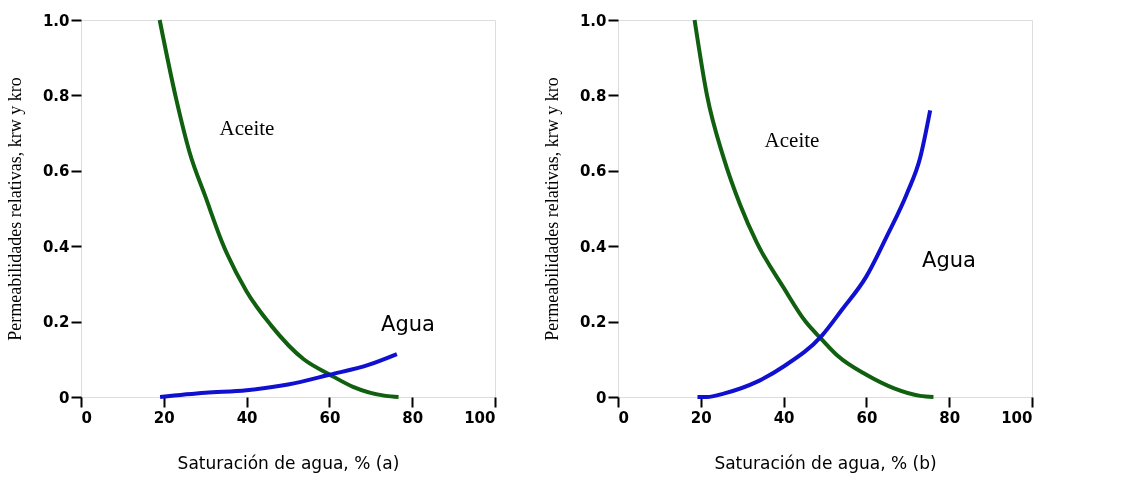  Describe the element at coordinates (825, 462) in the screenshot. I see `x-axis-title: Saturación de agua, % (b)` at that location.